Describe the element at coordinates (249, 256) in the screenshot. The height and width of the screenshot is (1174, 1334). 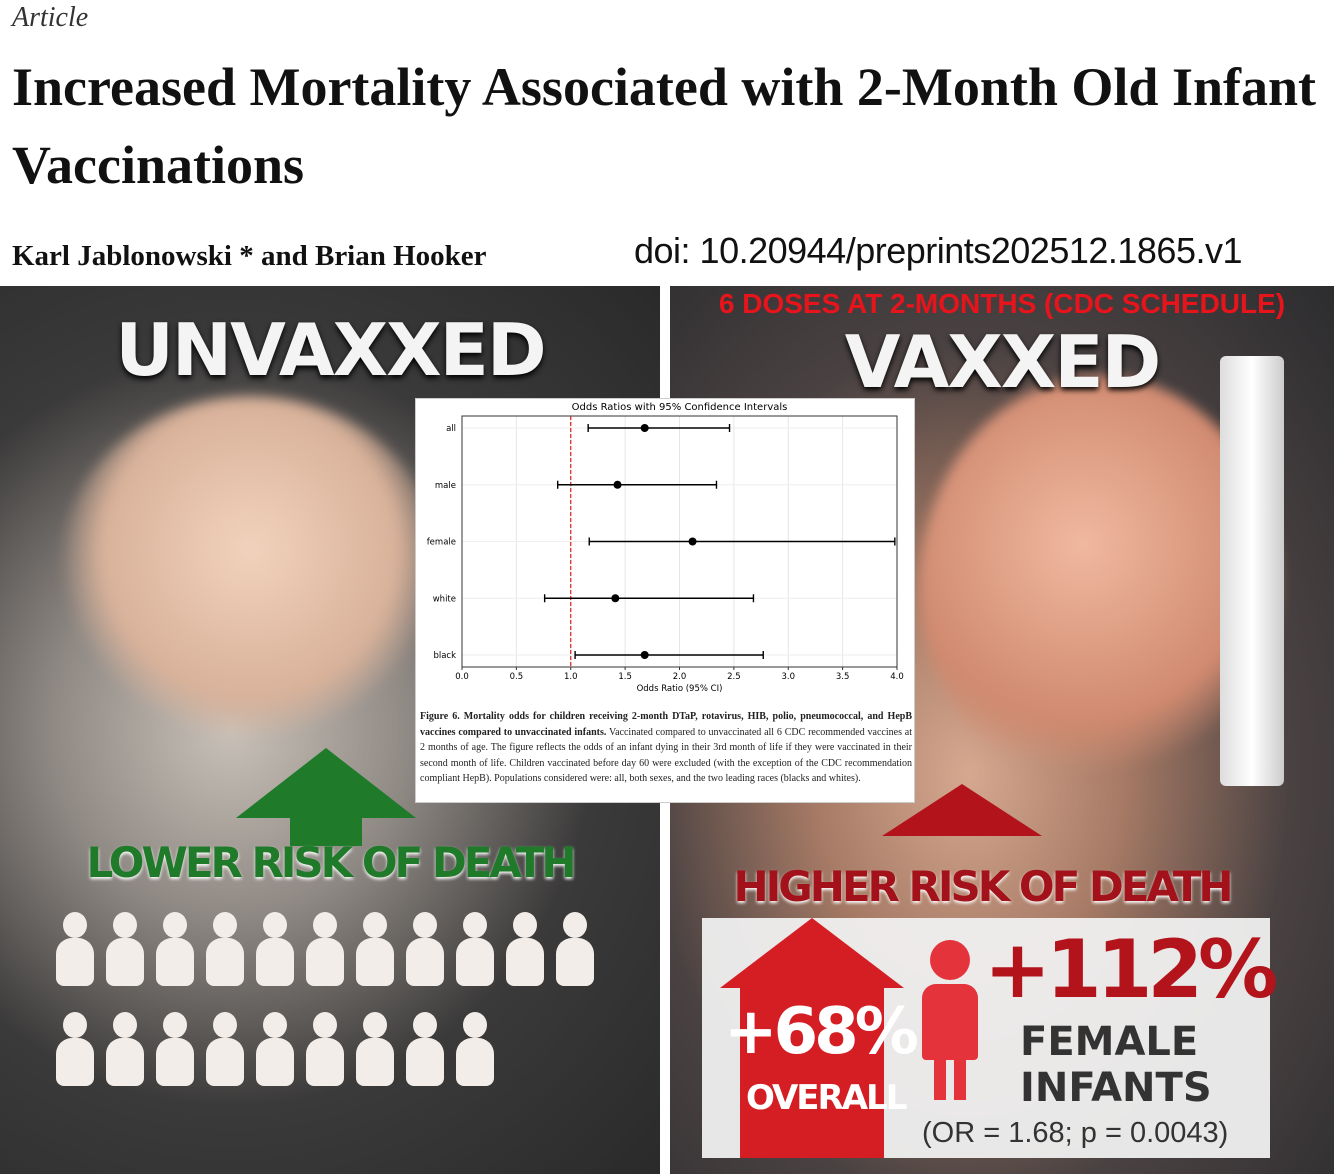
I see `authors: Karl Jablonowski * and Brian Hooker` at that location.